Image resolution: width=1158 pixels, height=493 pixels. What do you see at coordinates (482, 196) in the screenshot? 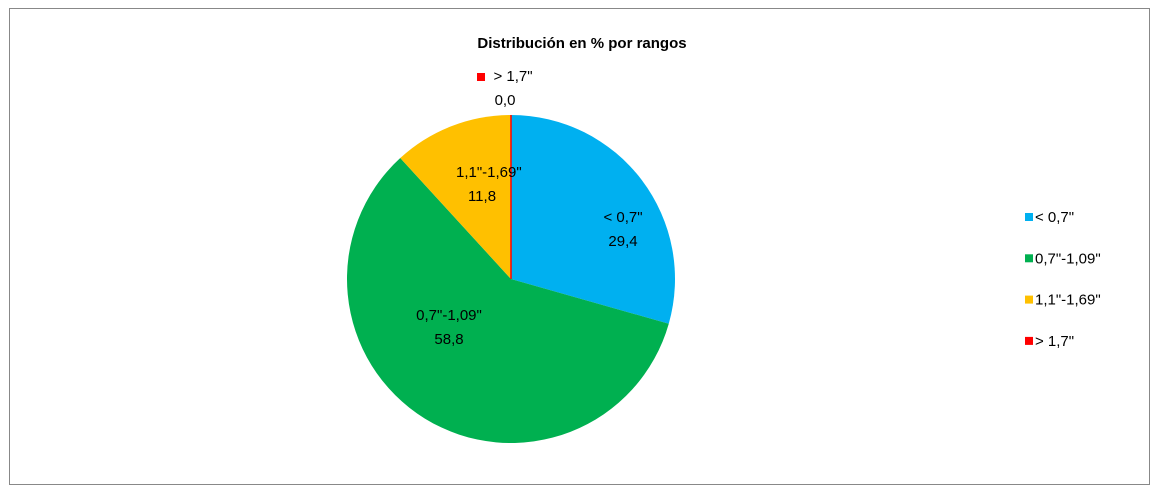
I see `data-label-value: 11,8` at bounding box center [482, 196].